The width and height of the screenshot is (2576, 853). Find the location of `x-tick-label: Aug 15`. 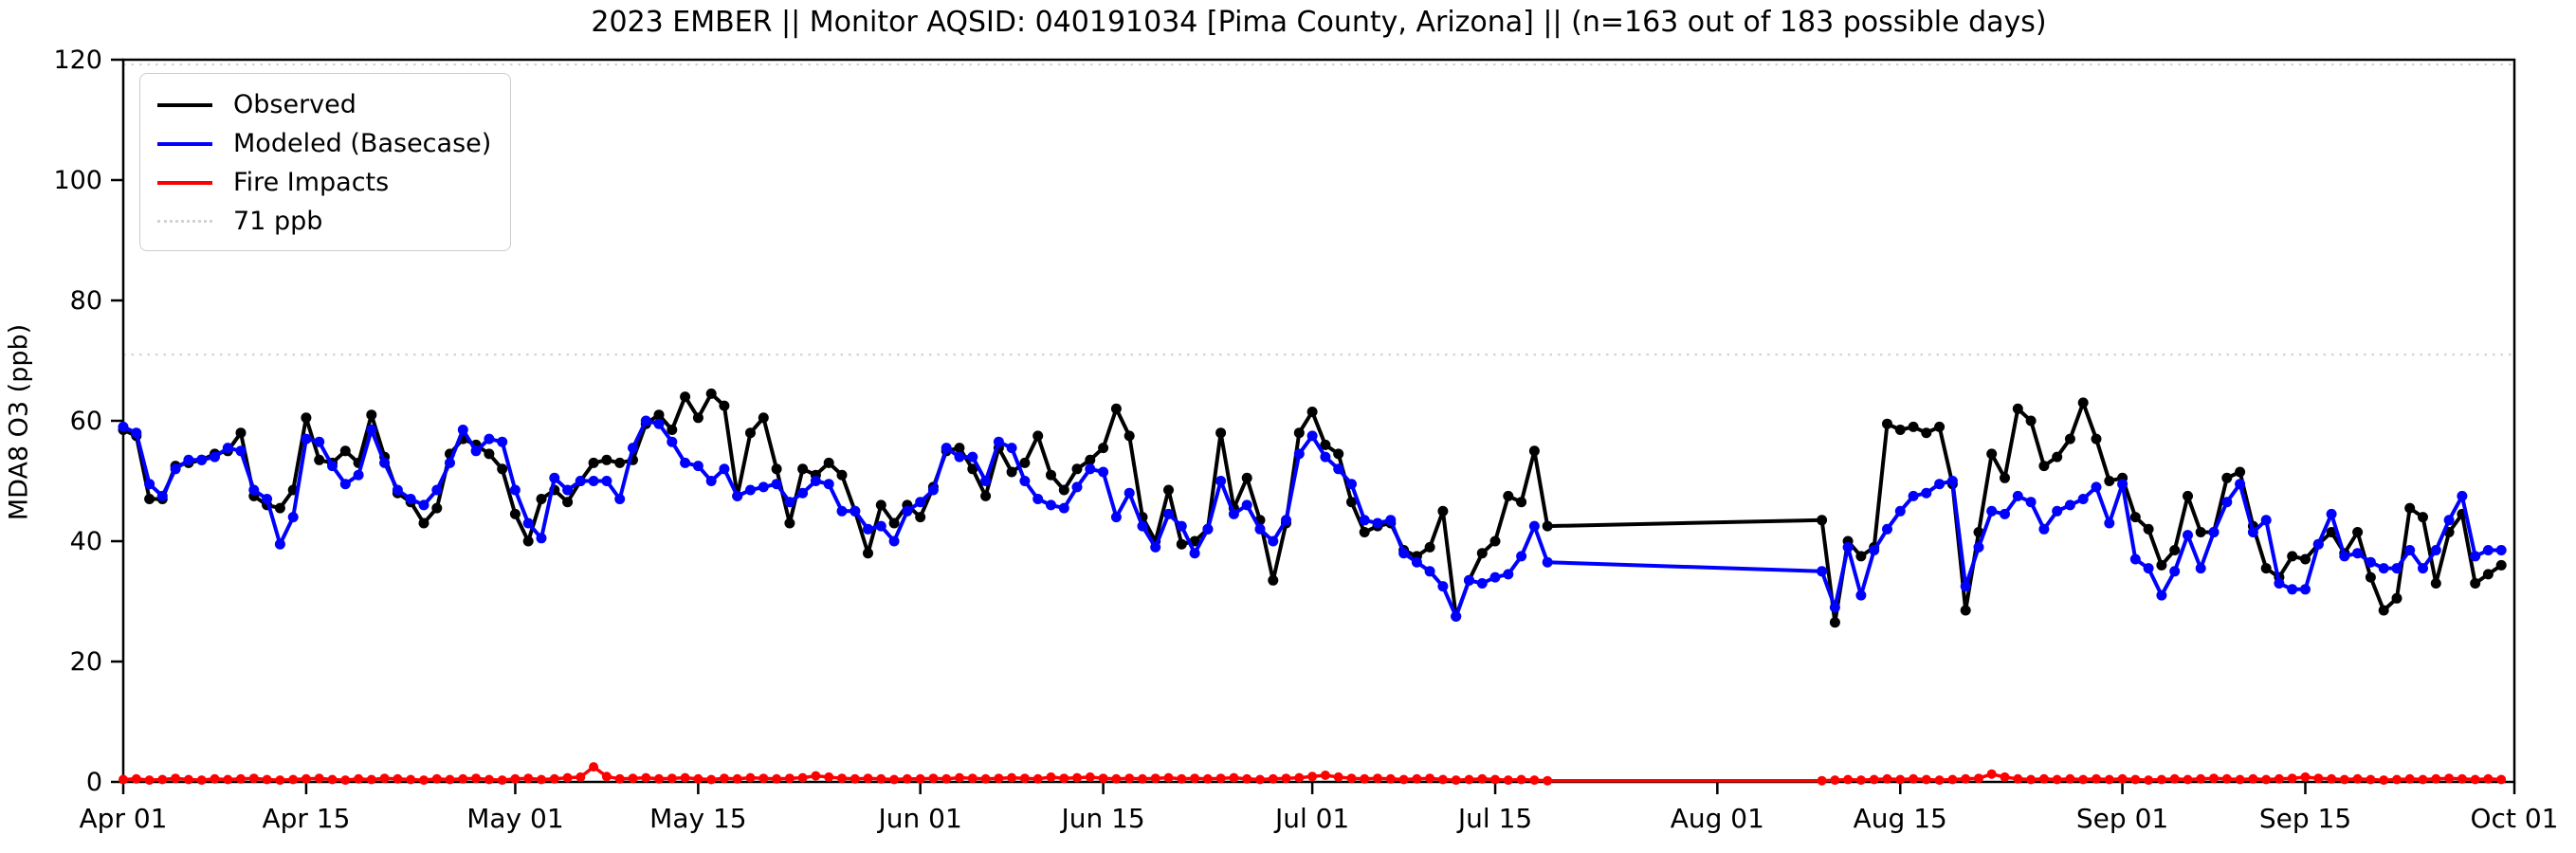

x-tick-label: Aug 15 is located at coordinates (1900, 818).